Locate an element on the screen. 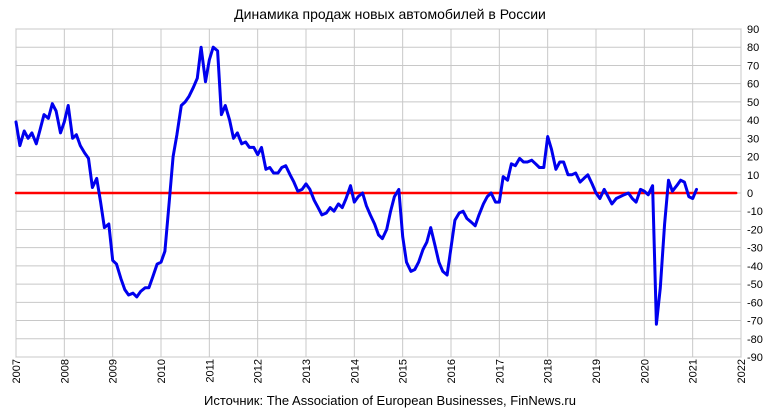 The width and height of the screenshot is (780, 412). y-tick-label: 50 is located at coordinates (753, 103).